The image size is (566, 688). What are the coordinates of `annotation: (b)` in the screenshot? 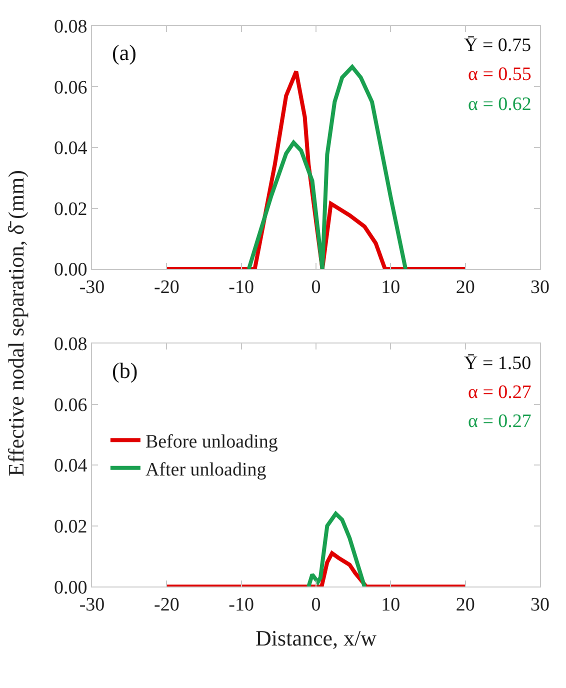 It's located at (125, 370).